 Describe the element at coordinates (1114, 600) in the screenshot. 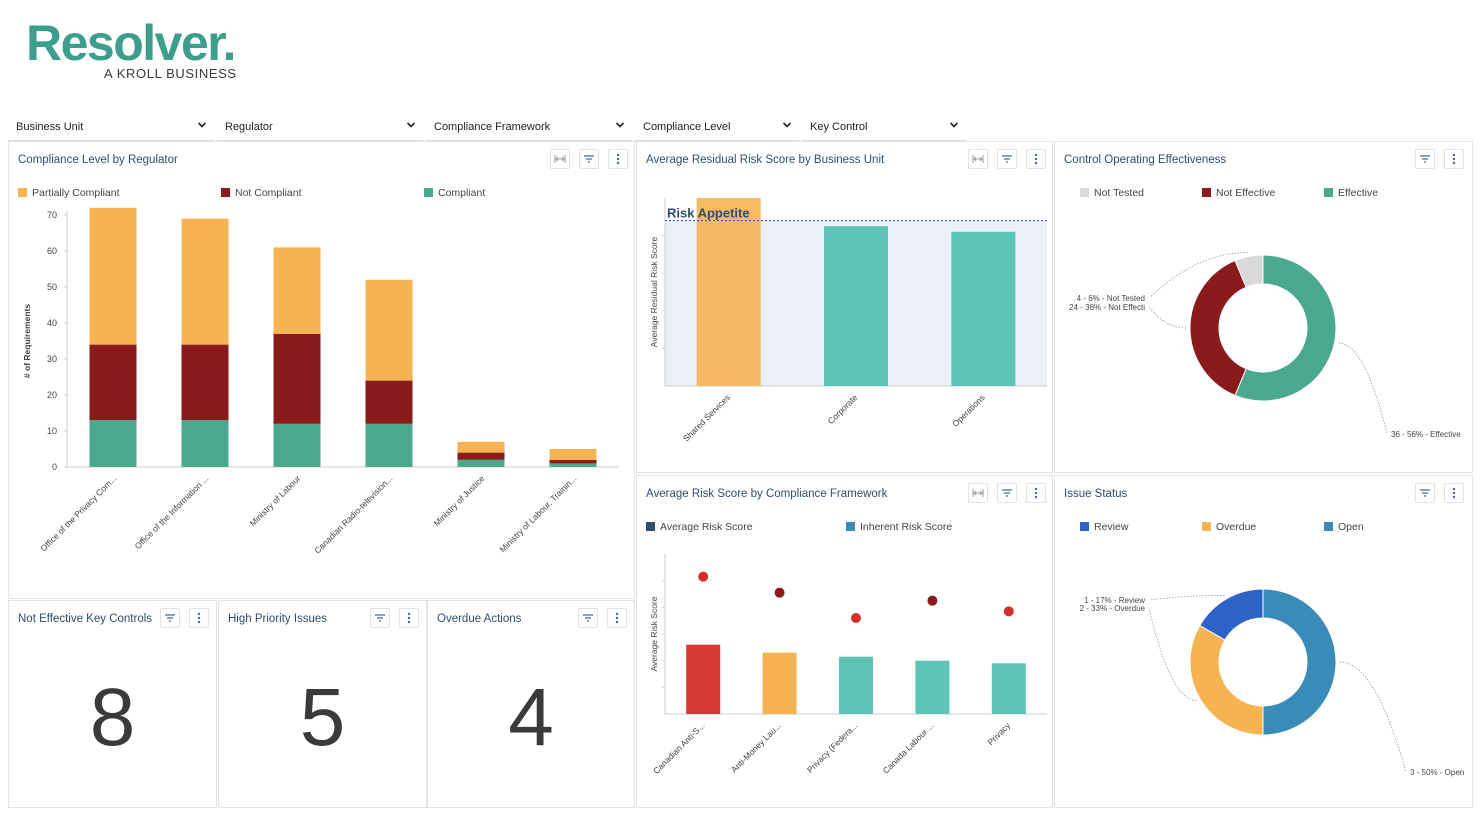

I see `slice-label: 1 - 17% - Review` at that location.